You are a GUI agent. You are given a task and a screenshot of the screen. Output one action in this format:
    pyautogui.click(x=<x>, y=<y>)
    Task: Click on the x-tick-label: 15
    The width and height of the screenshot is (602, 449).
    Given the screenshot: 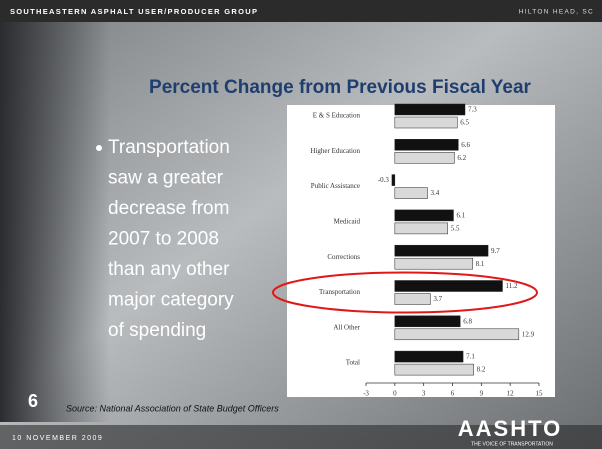 What is the action you would take?
    pyautogui.click(x=540, y=394)
    